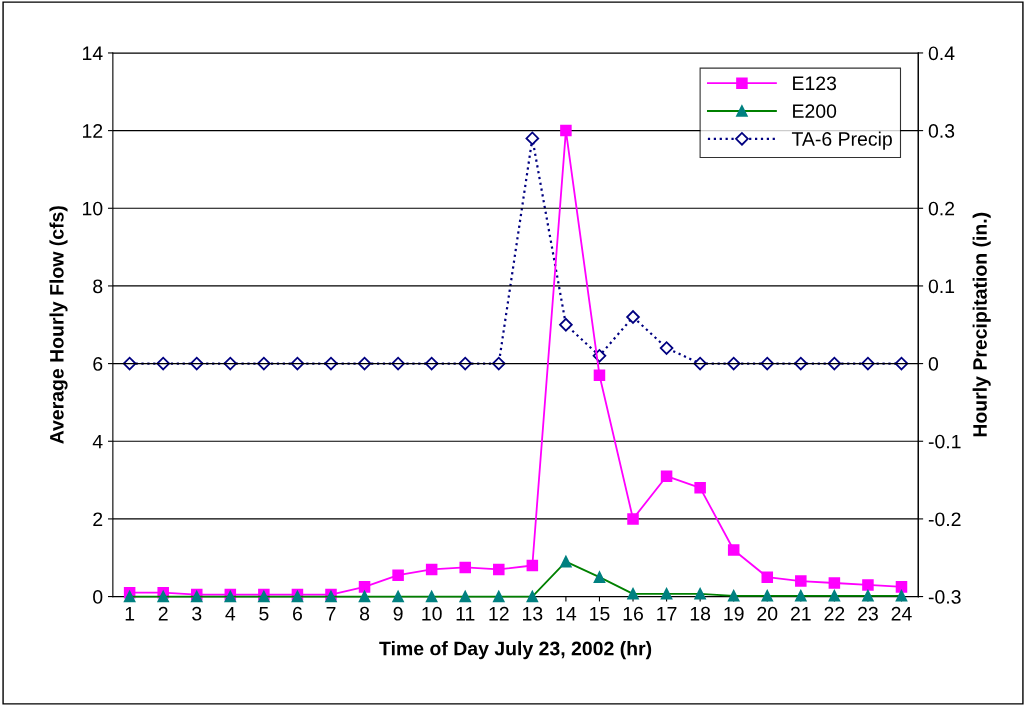 The height and width of the screenshot is (706, 1026). Describe the element at coordinates (815, 111) in the screenshot. I see `legend-label: E200` at that location.